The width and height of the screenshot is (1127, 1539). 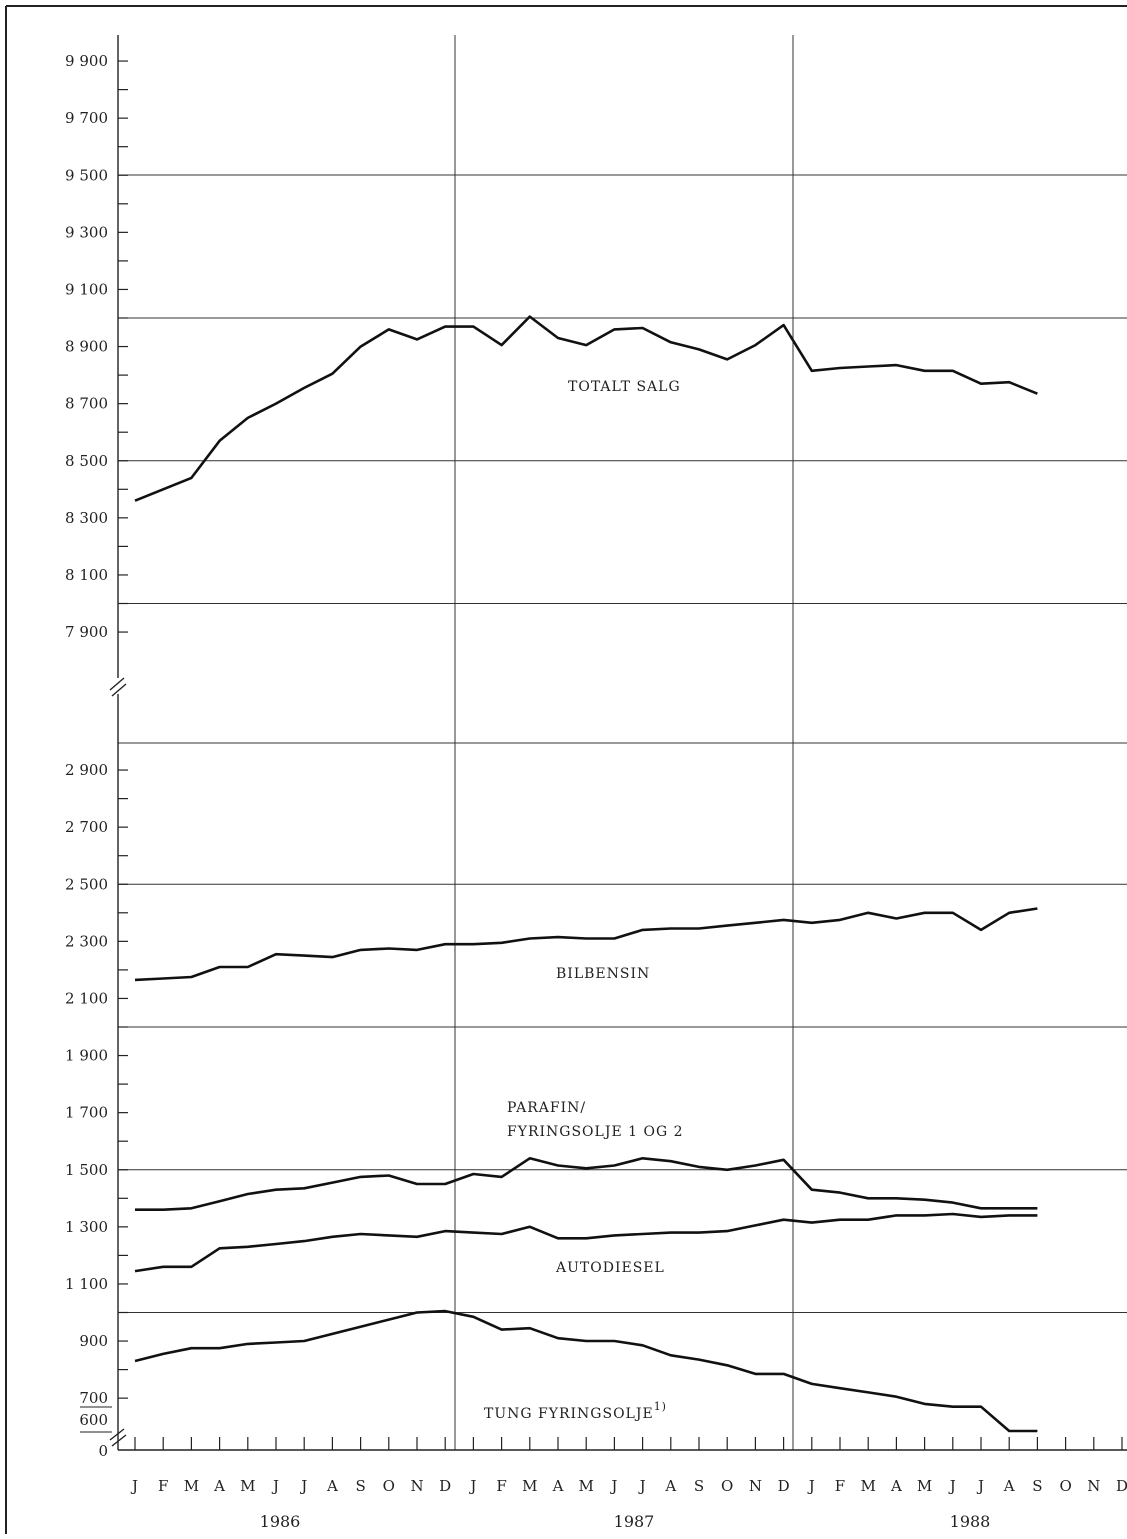 I want to click on y-tick-label: 9 100, so click(x=86, y=289).